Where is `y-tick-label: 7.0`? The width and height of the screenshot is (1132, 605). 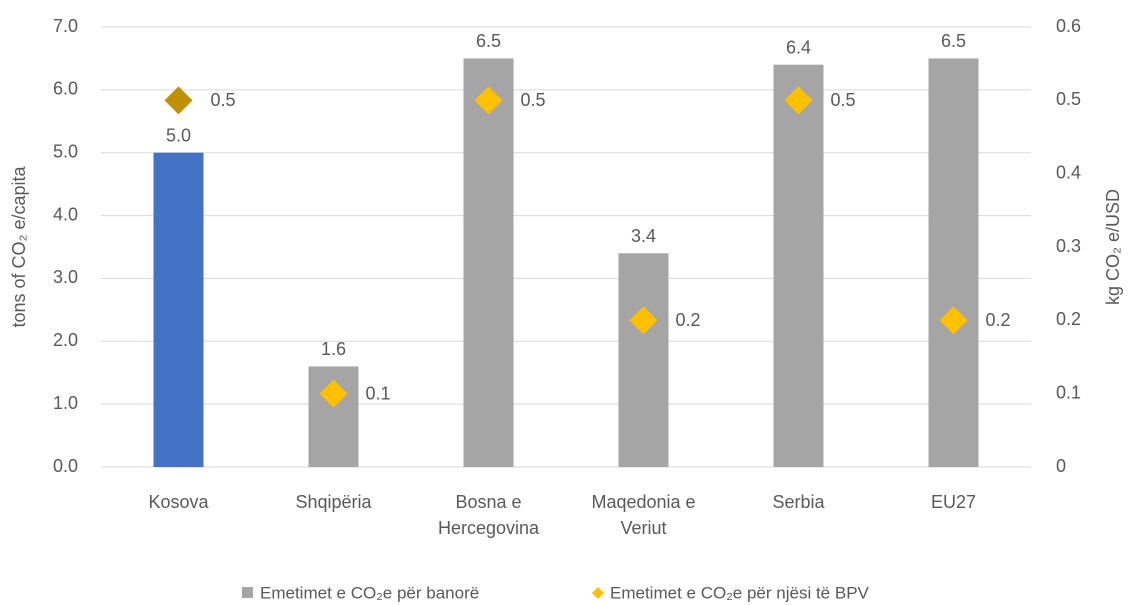 y-tick-label: 7.0 is located at coordinates (65, 26).